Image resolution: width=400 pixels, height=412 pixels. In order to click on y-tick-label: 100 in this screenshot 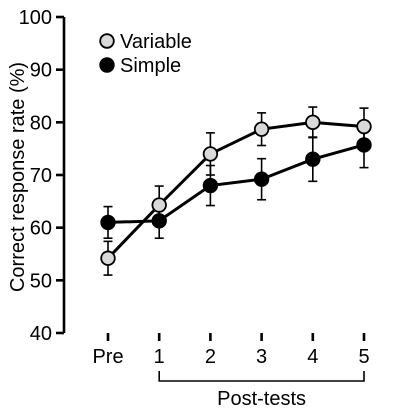, I will do `click(35, 18)`.